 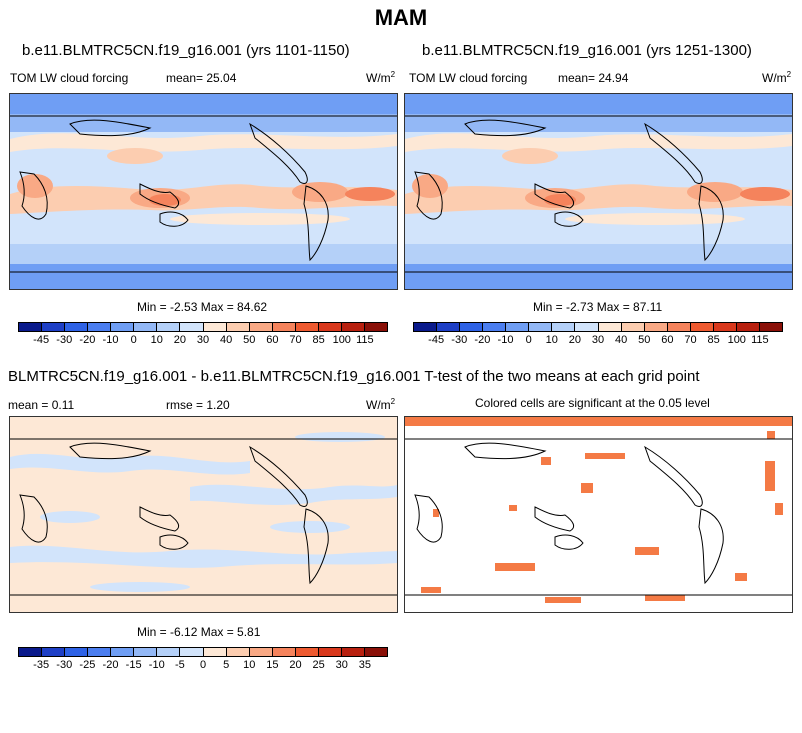 I want to click on colorbar-top-left-labels: -45 -30 -20 -10 0 10 20 30 40 50 60 70 85 100 115, so click(x=203, y=341).